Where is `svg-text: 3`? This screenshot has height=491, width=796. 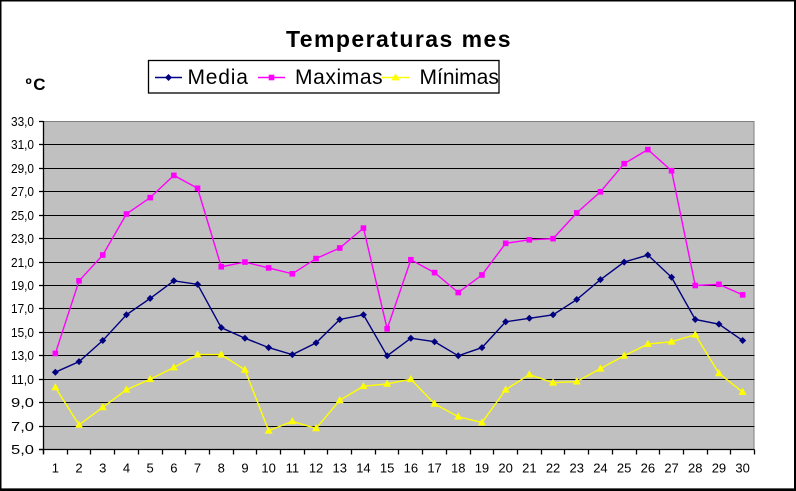 svg-text: 3 is located at coordinates (102, 467).